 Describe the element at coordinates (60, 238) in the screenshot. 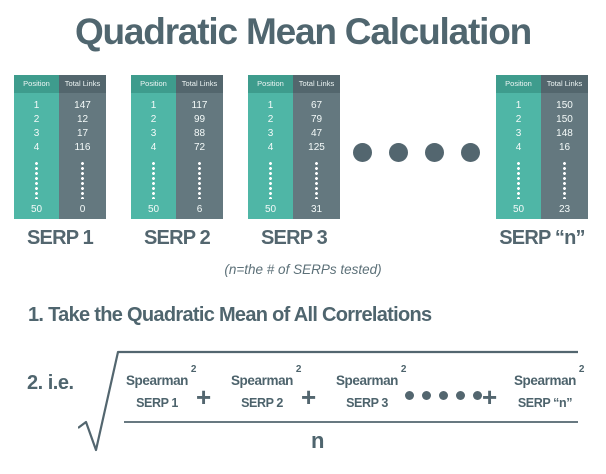

I see `serp-label: SERP 1` at that location.